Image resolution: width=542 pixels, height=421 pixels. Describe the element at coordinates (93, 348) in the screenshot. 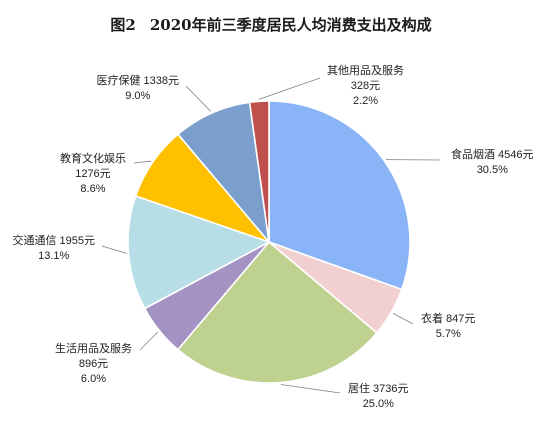

I see `slice-label-name: 生活用品及服务` at that location.